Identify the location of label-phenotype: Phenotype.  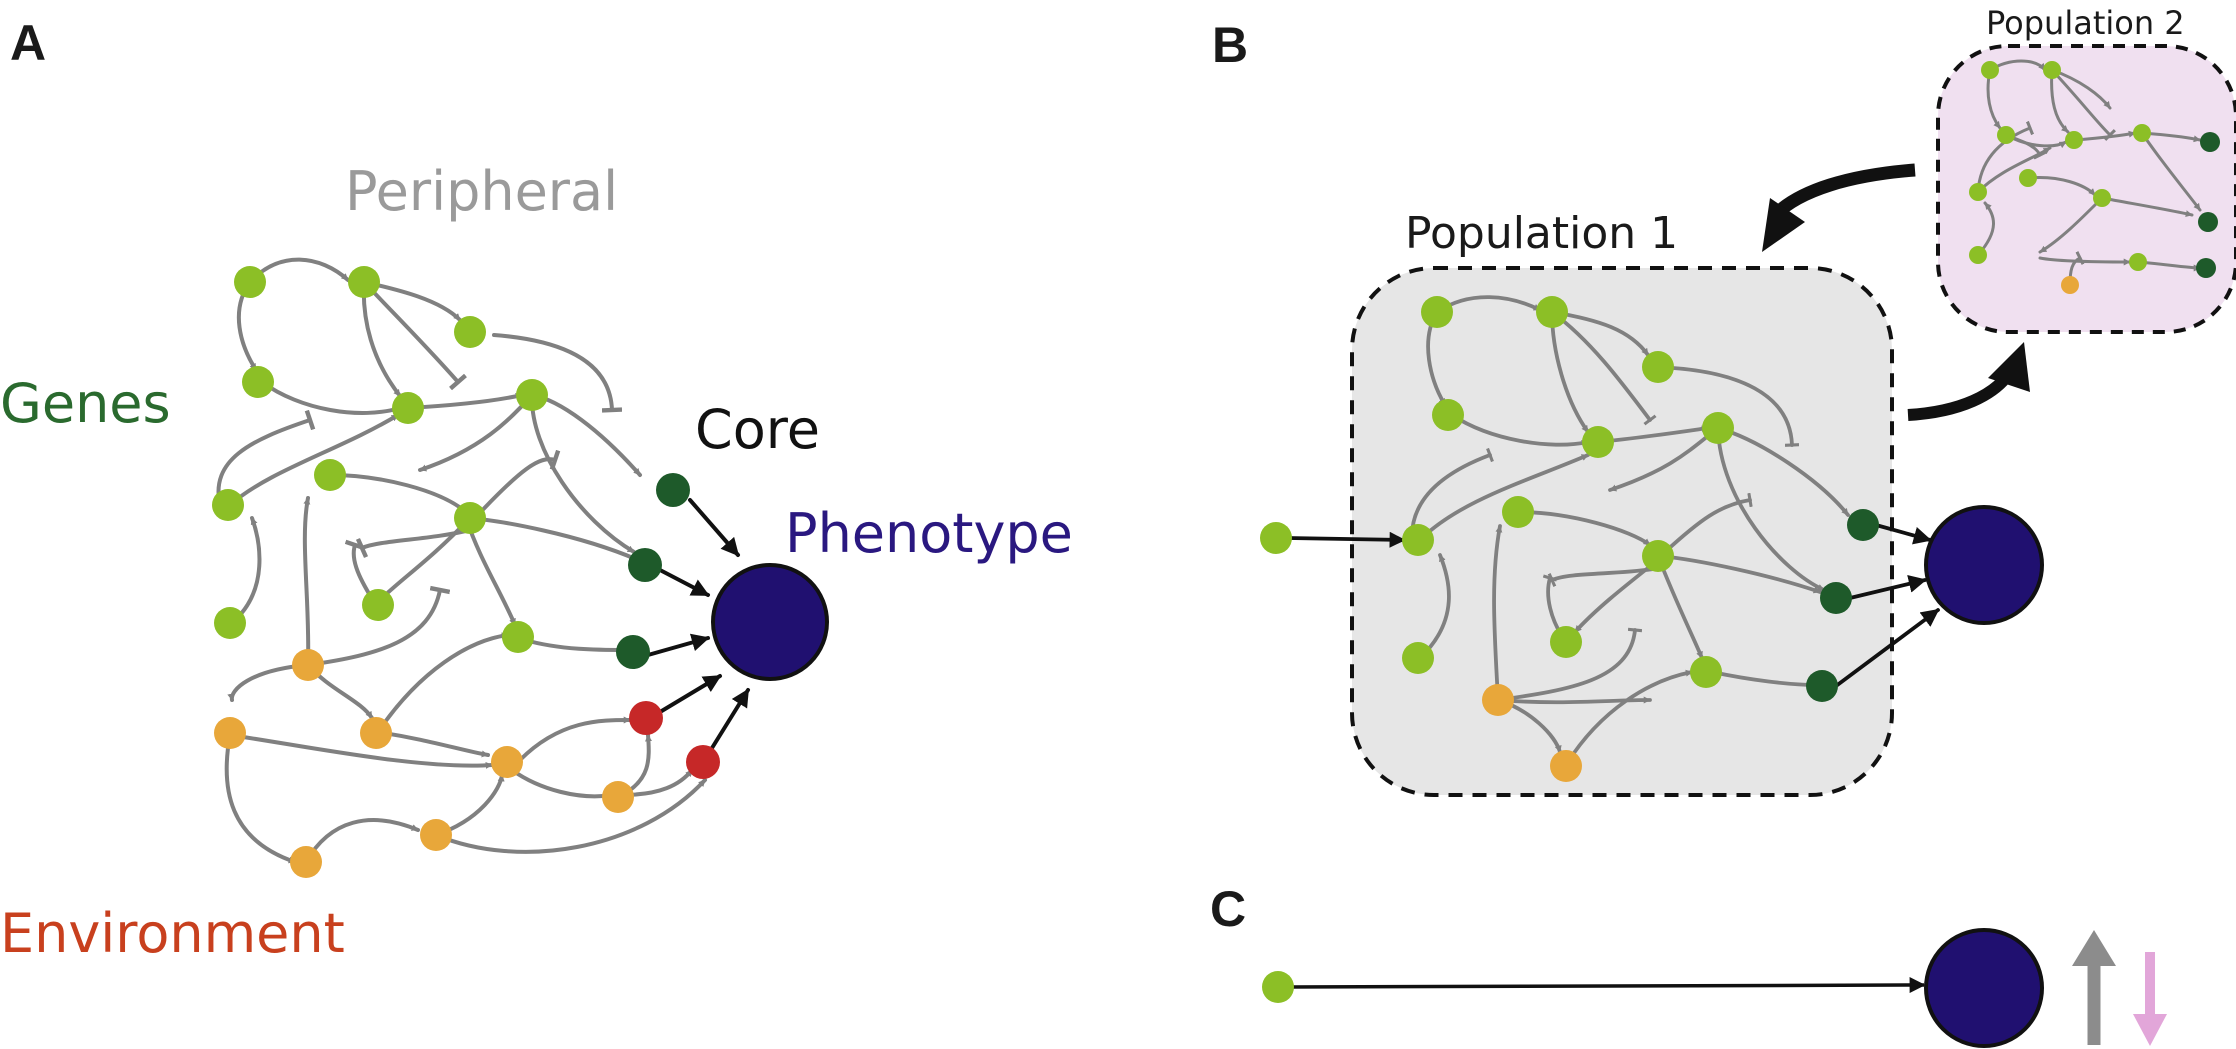
(929, 533).